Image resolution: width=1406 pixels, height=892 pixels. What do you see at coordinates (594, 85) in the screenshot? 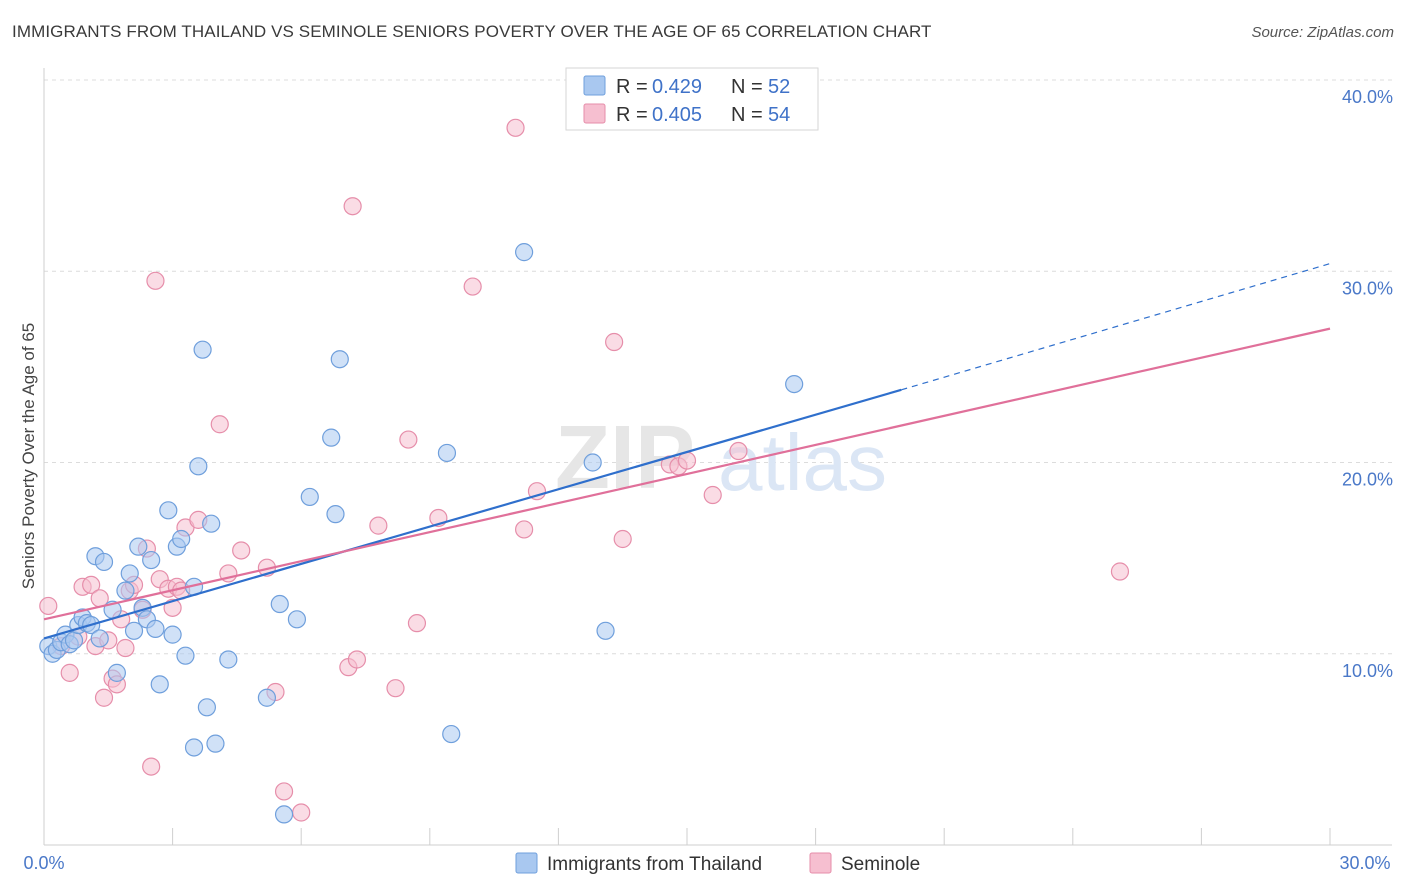
I see `legend-swatch-thailand` at bounding box center [594, 85].